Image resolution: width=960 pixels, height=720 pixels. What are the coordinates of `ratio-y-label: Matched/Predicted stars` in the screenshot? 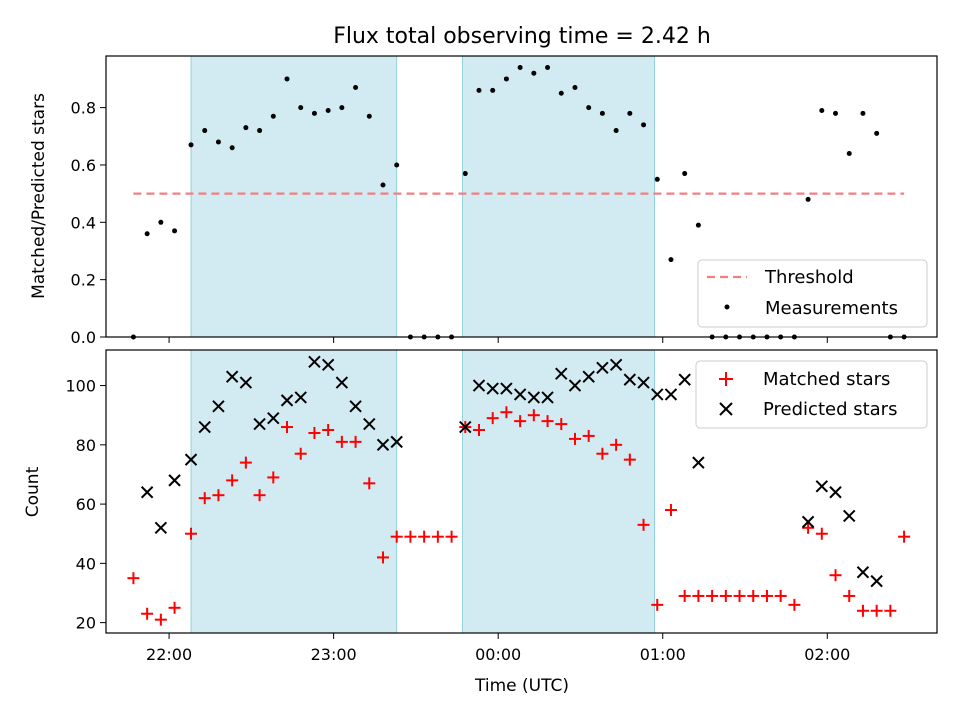 It's located at (39, 196).